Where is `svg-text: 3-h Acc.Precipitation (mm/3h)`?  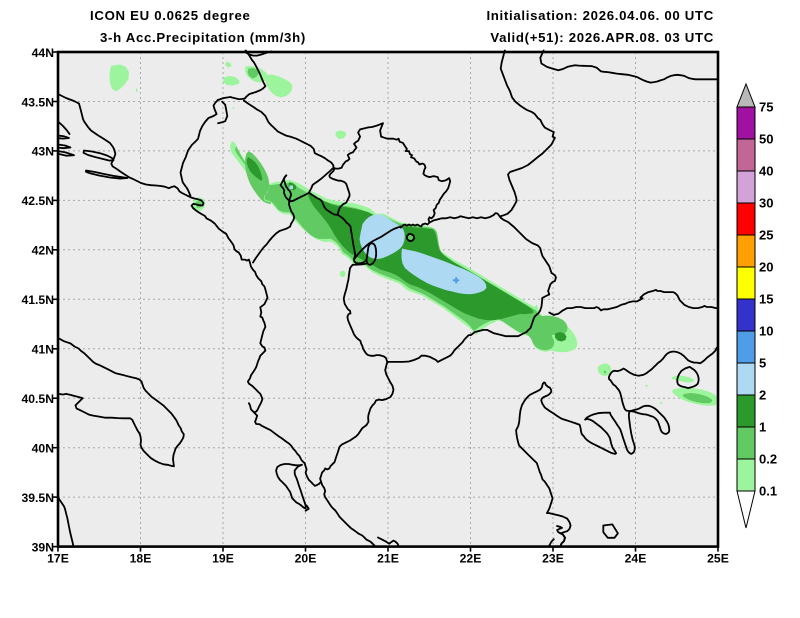 svg-text: 3-h Acc.Precipitation (mm/3h) is located at coordinates (203, 37).